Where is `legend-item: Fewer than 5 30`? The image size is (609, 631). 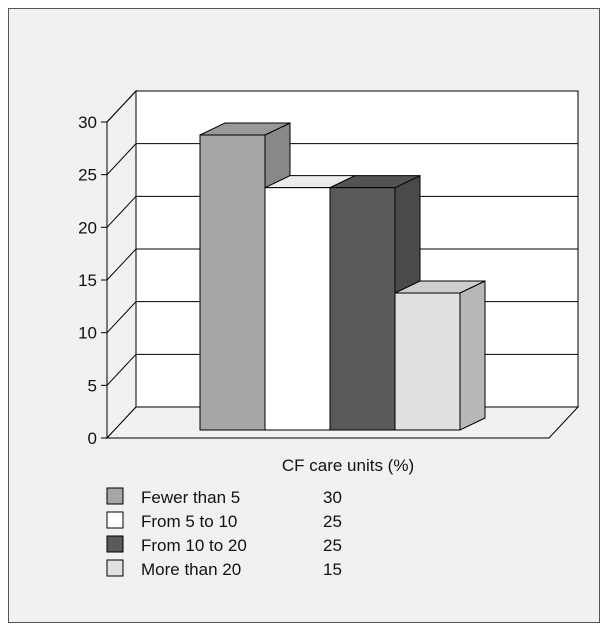 legend-item: Fewer than 5 30 is located at coordinates (224, 497).